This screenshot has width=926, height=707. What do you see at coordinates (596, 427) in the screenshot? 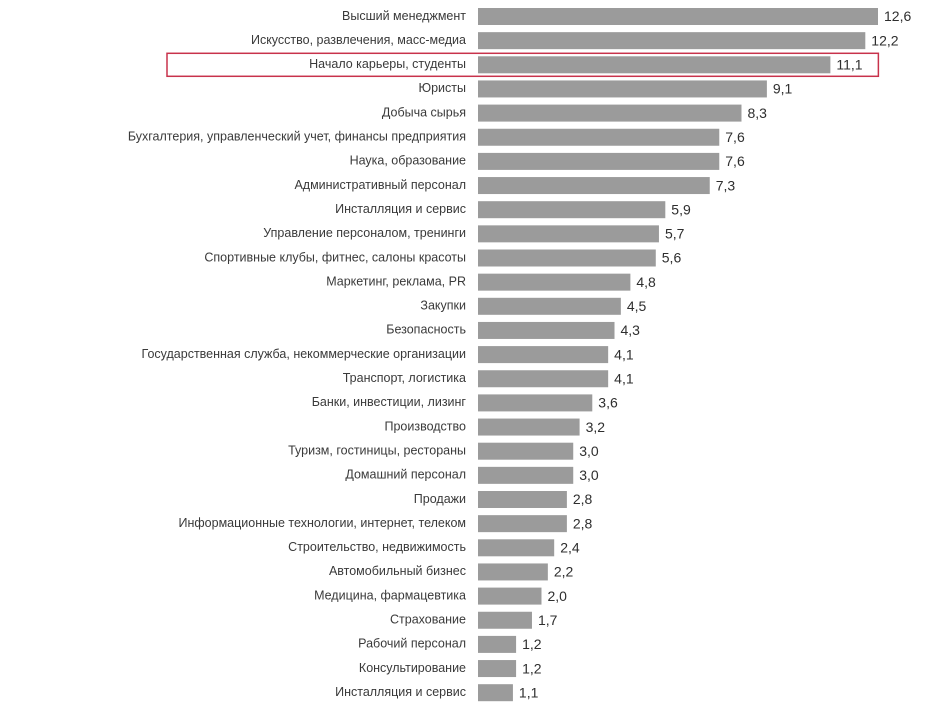
I see `value-label-17: 3,2` at bounding box center [596, 427].